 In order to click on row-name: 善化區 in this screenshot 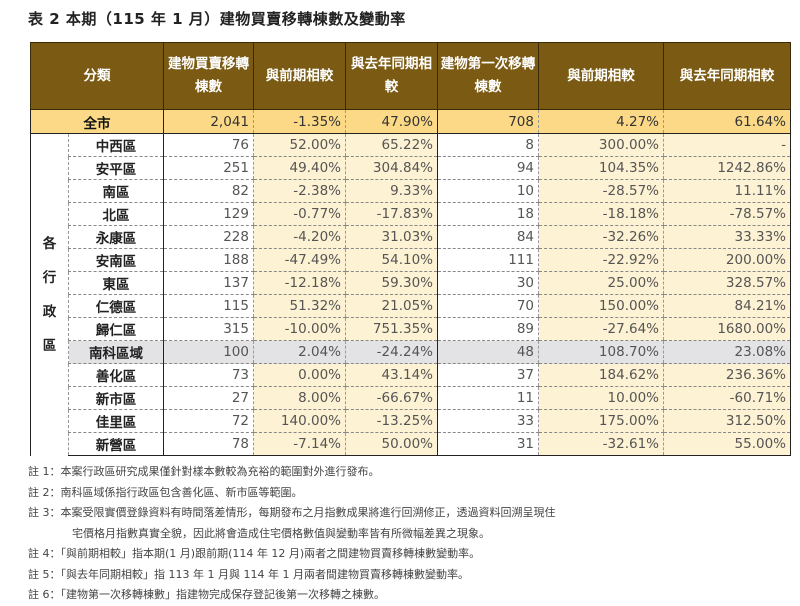, I will do `click(116, 375)`.